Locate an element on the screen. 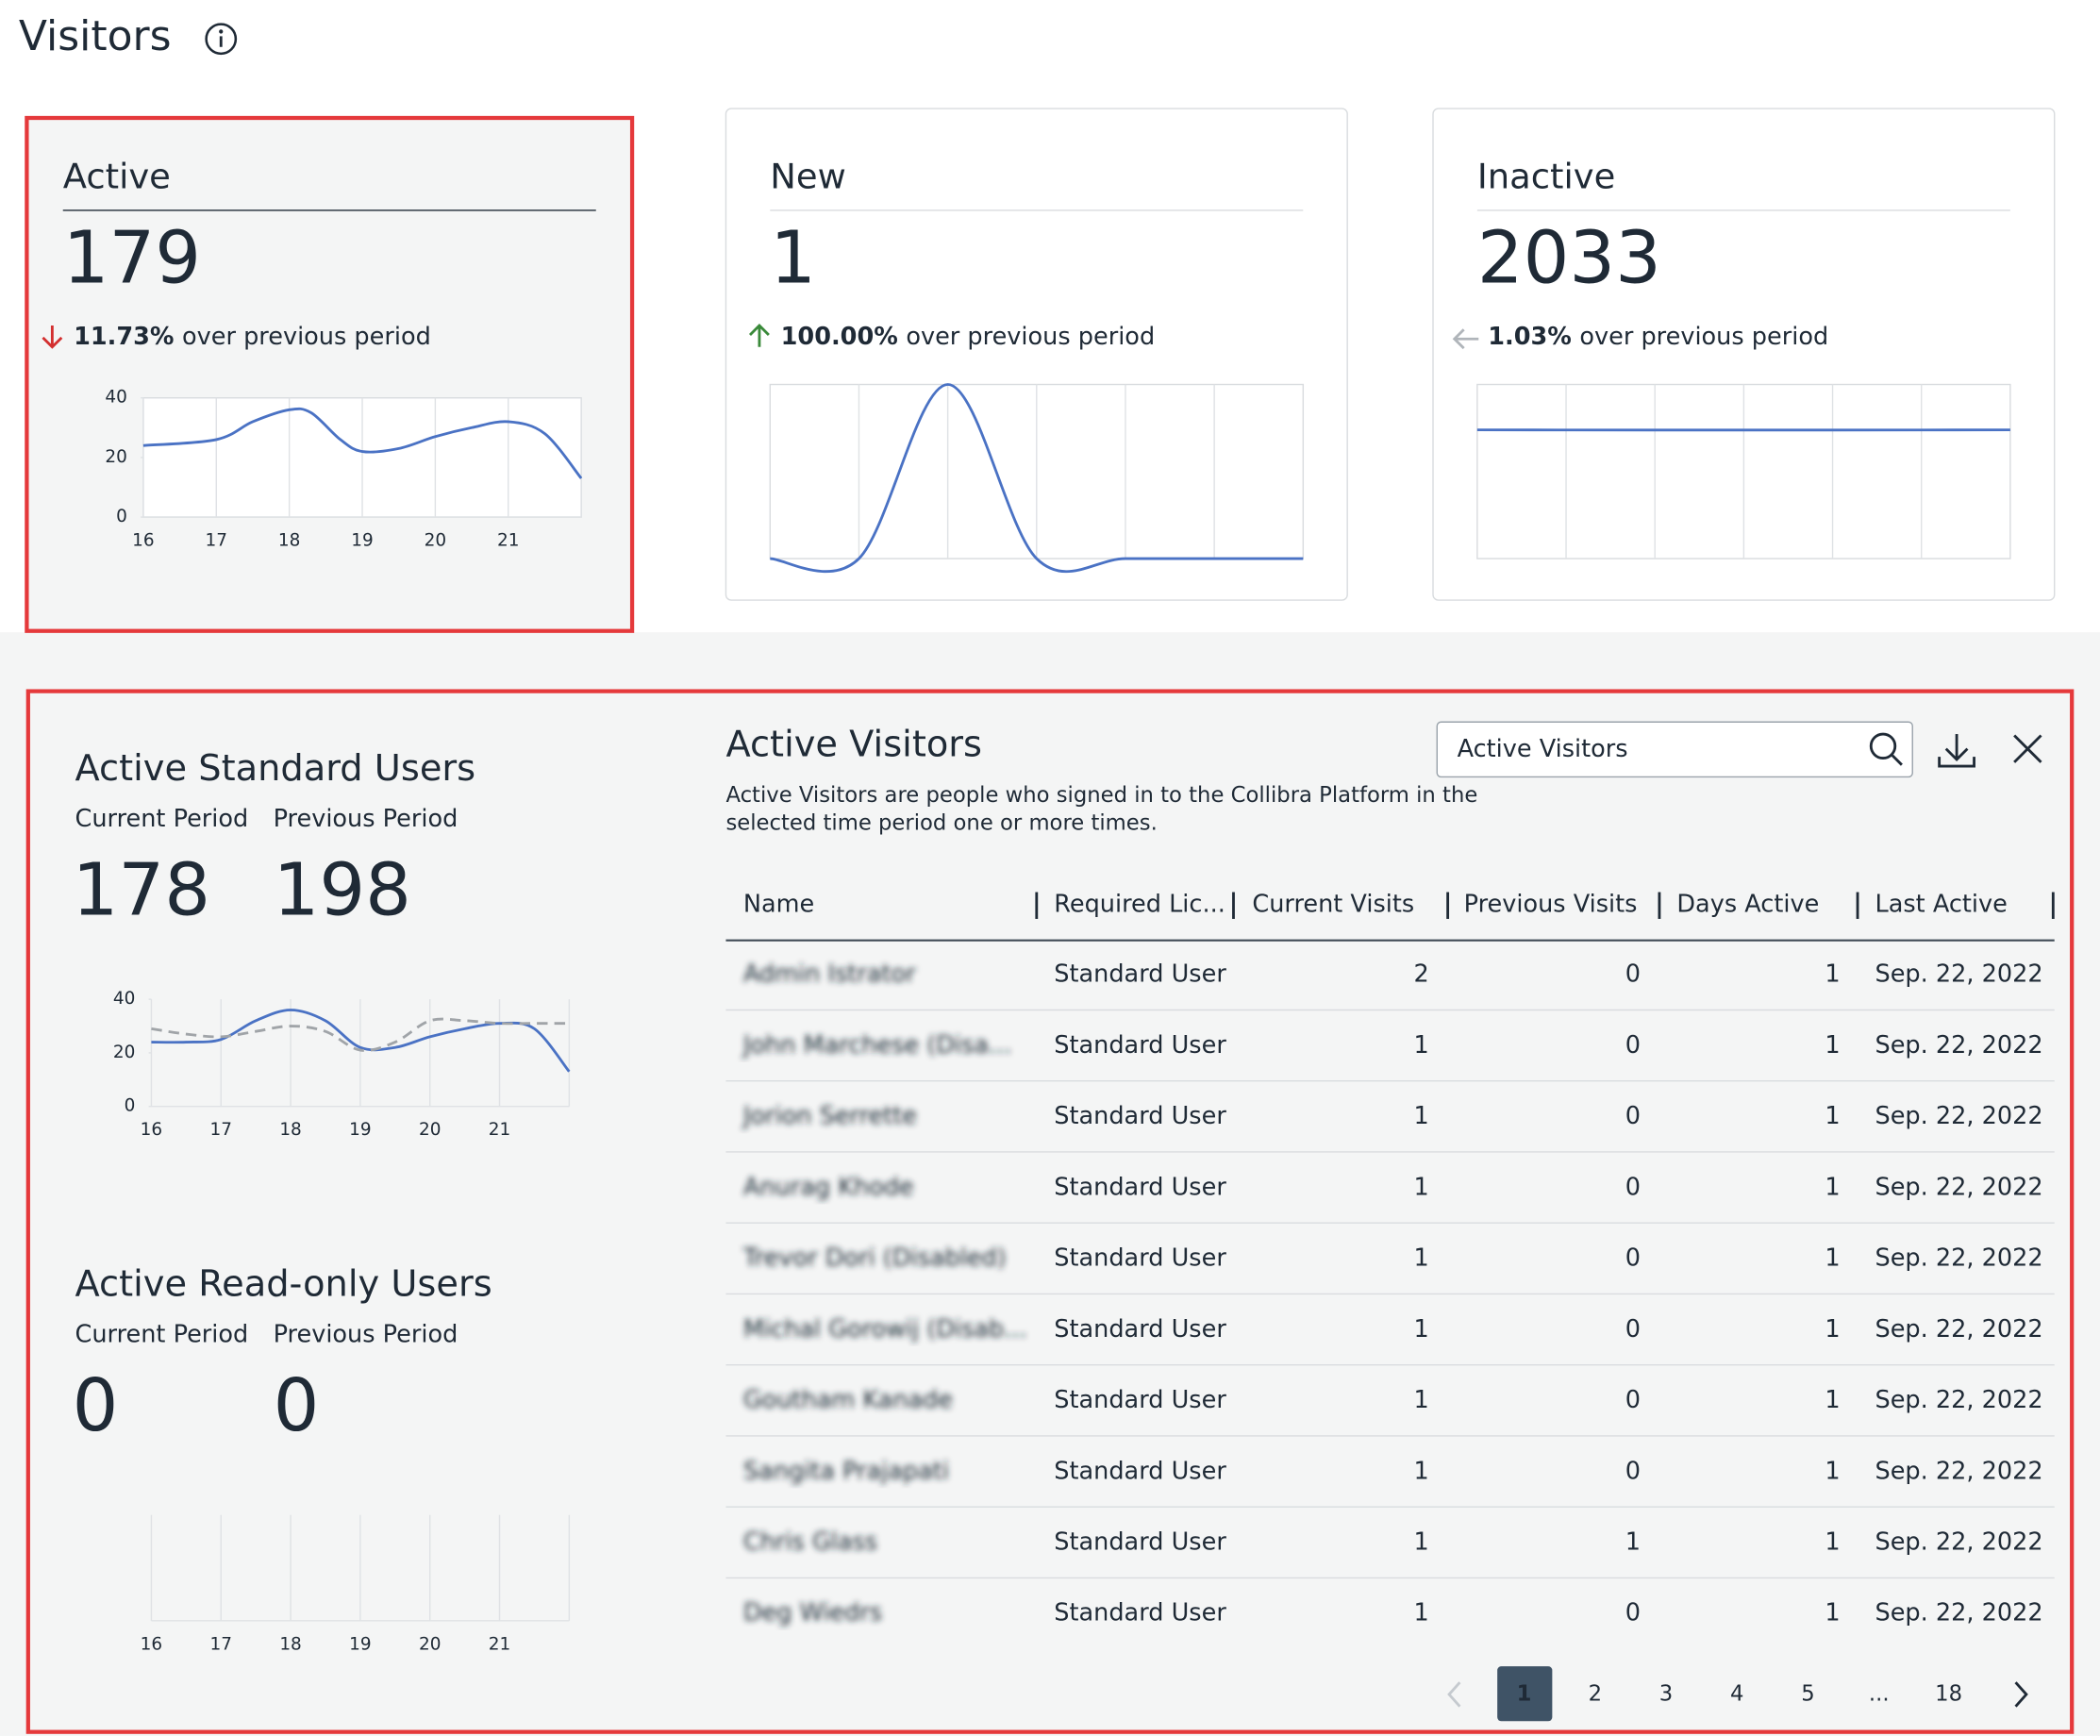 Image resolution: width=2100 pixels, height=1736 pixels. page-number: 4 is located at coordinates (1736, 1694).